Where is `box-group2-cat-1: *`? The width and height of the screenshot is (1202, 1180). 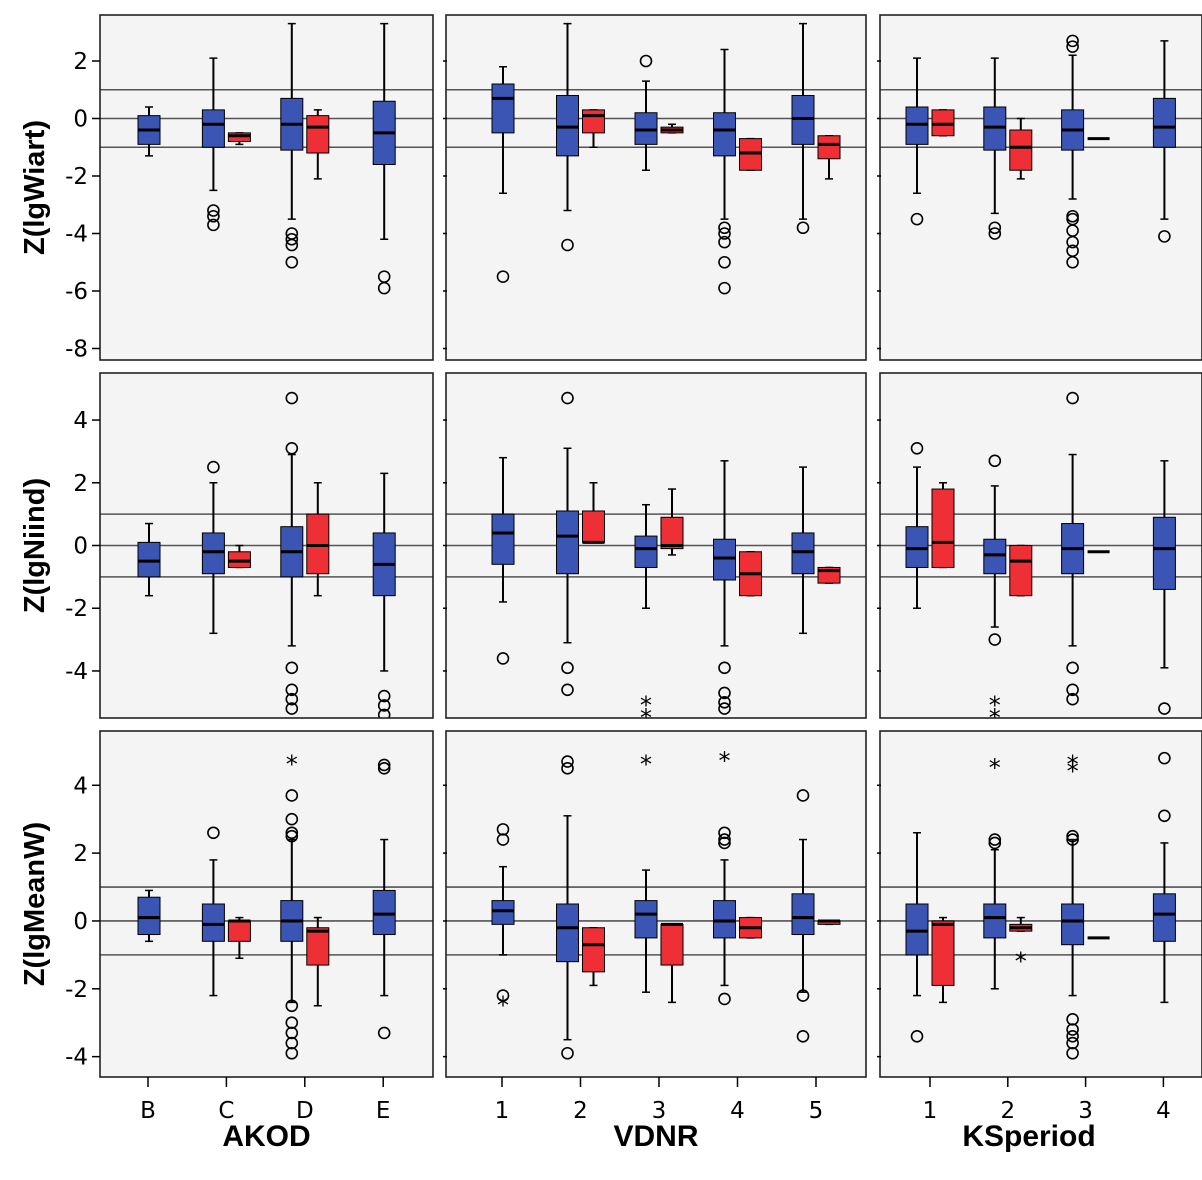 box-group2-cat-1: * is located at coordinates (1021, 945).